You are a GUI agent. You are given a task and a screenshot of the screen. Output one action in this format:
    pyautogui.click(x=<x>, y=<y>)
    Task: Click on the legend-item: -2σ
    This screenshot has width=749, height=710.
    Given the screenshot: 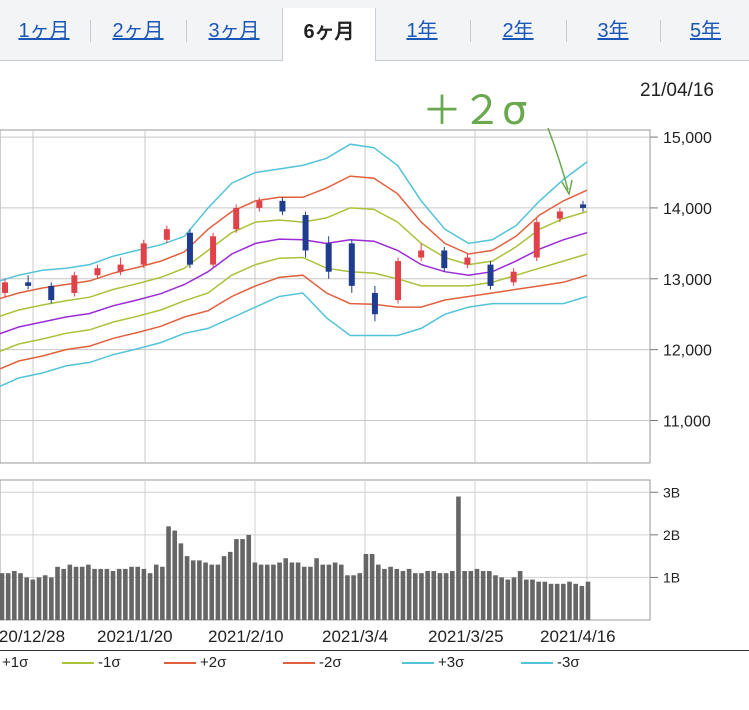 What is the action you would take?
    pyautogui.click(x=312, y=662)
    